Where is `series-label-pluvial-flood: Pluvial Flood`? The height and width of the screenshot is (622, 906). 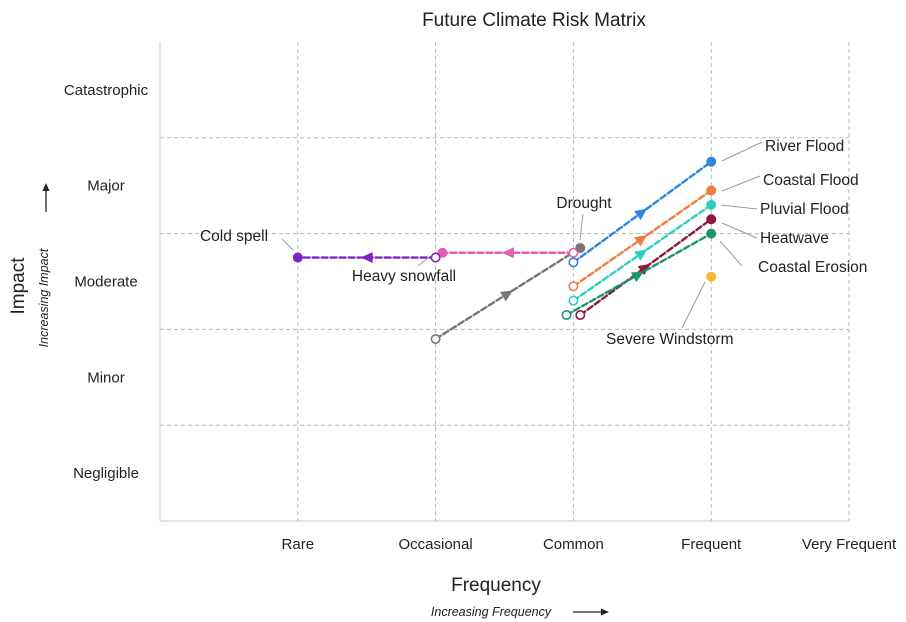
series-label-pluvial-flood: Pluvial Flood is located at coordinates (804, 209).